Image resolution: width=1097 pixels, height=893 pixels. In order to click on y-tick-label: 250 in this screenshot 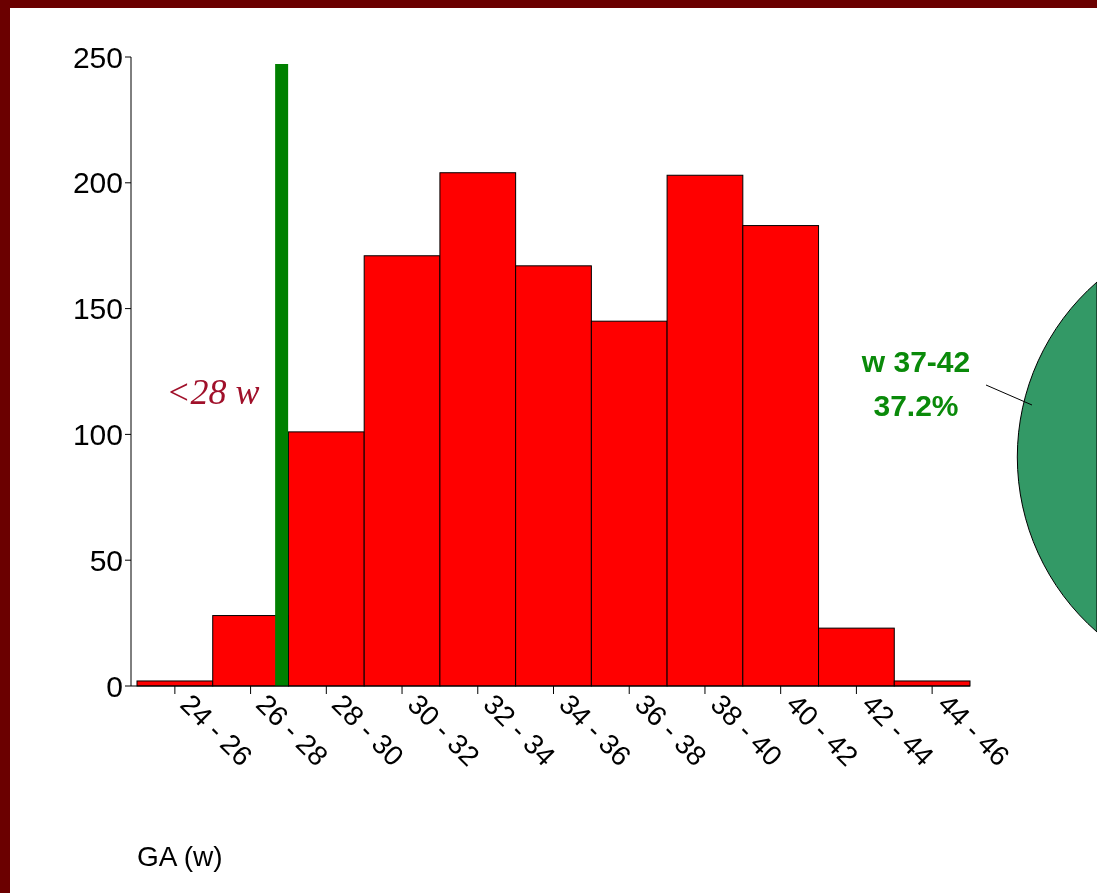, I will do `click(97, 57)`.